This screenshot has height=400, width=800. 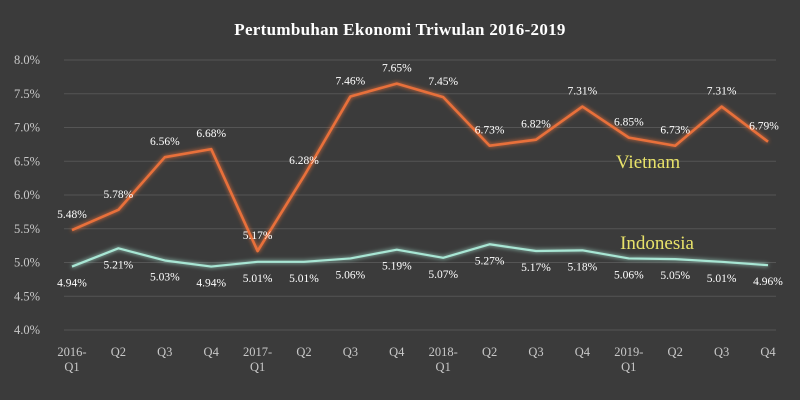 I want to click on series-name-indonesia: Indonesia, so click(x=657, y=243).